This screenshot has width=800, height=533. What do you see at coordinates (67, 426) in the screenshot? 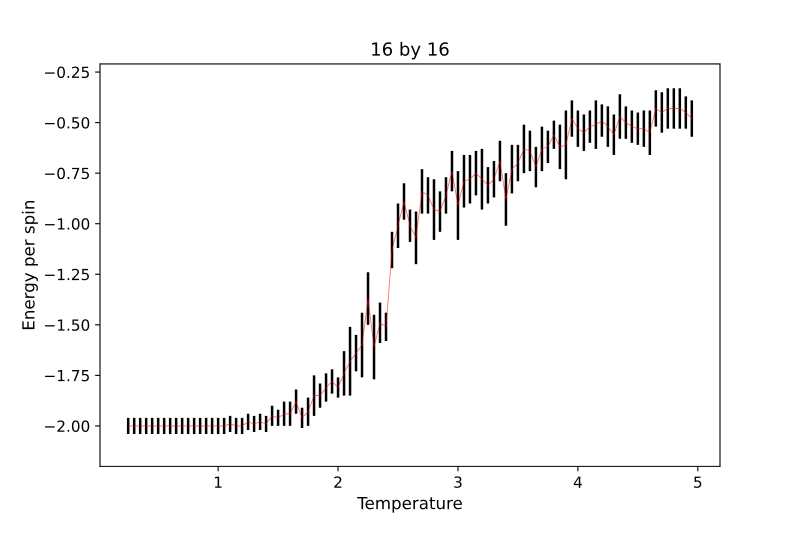
I see `y-tick-label: −2.00` at bounding box center [67, 426].